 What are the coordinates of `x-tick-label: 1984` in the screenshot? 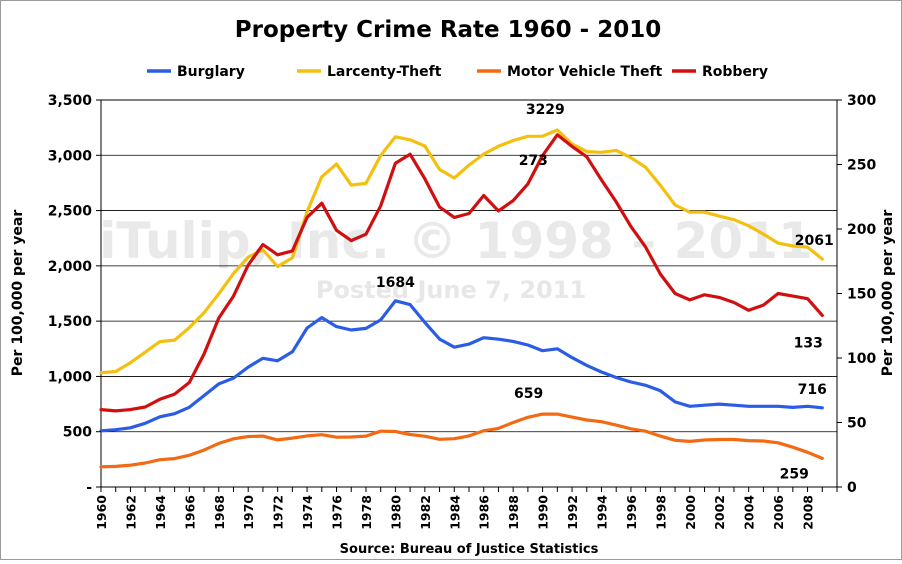 It's located at (454, 512).